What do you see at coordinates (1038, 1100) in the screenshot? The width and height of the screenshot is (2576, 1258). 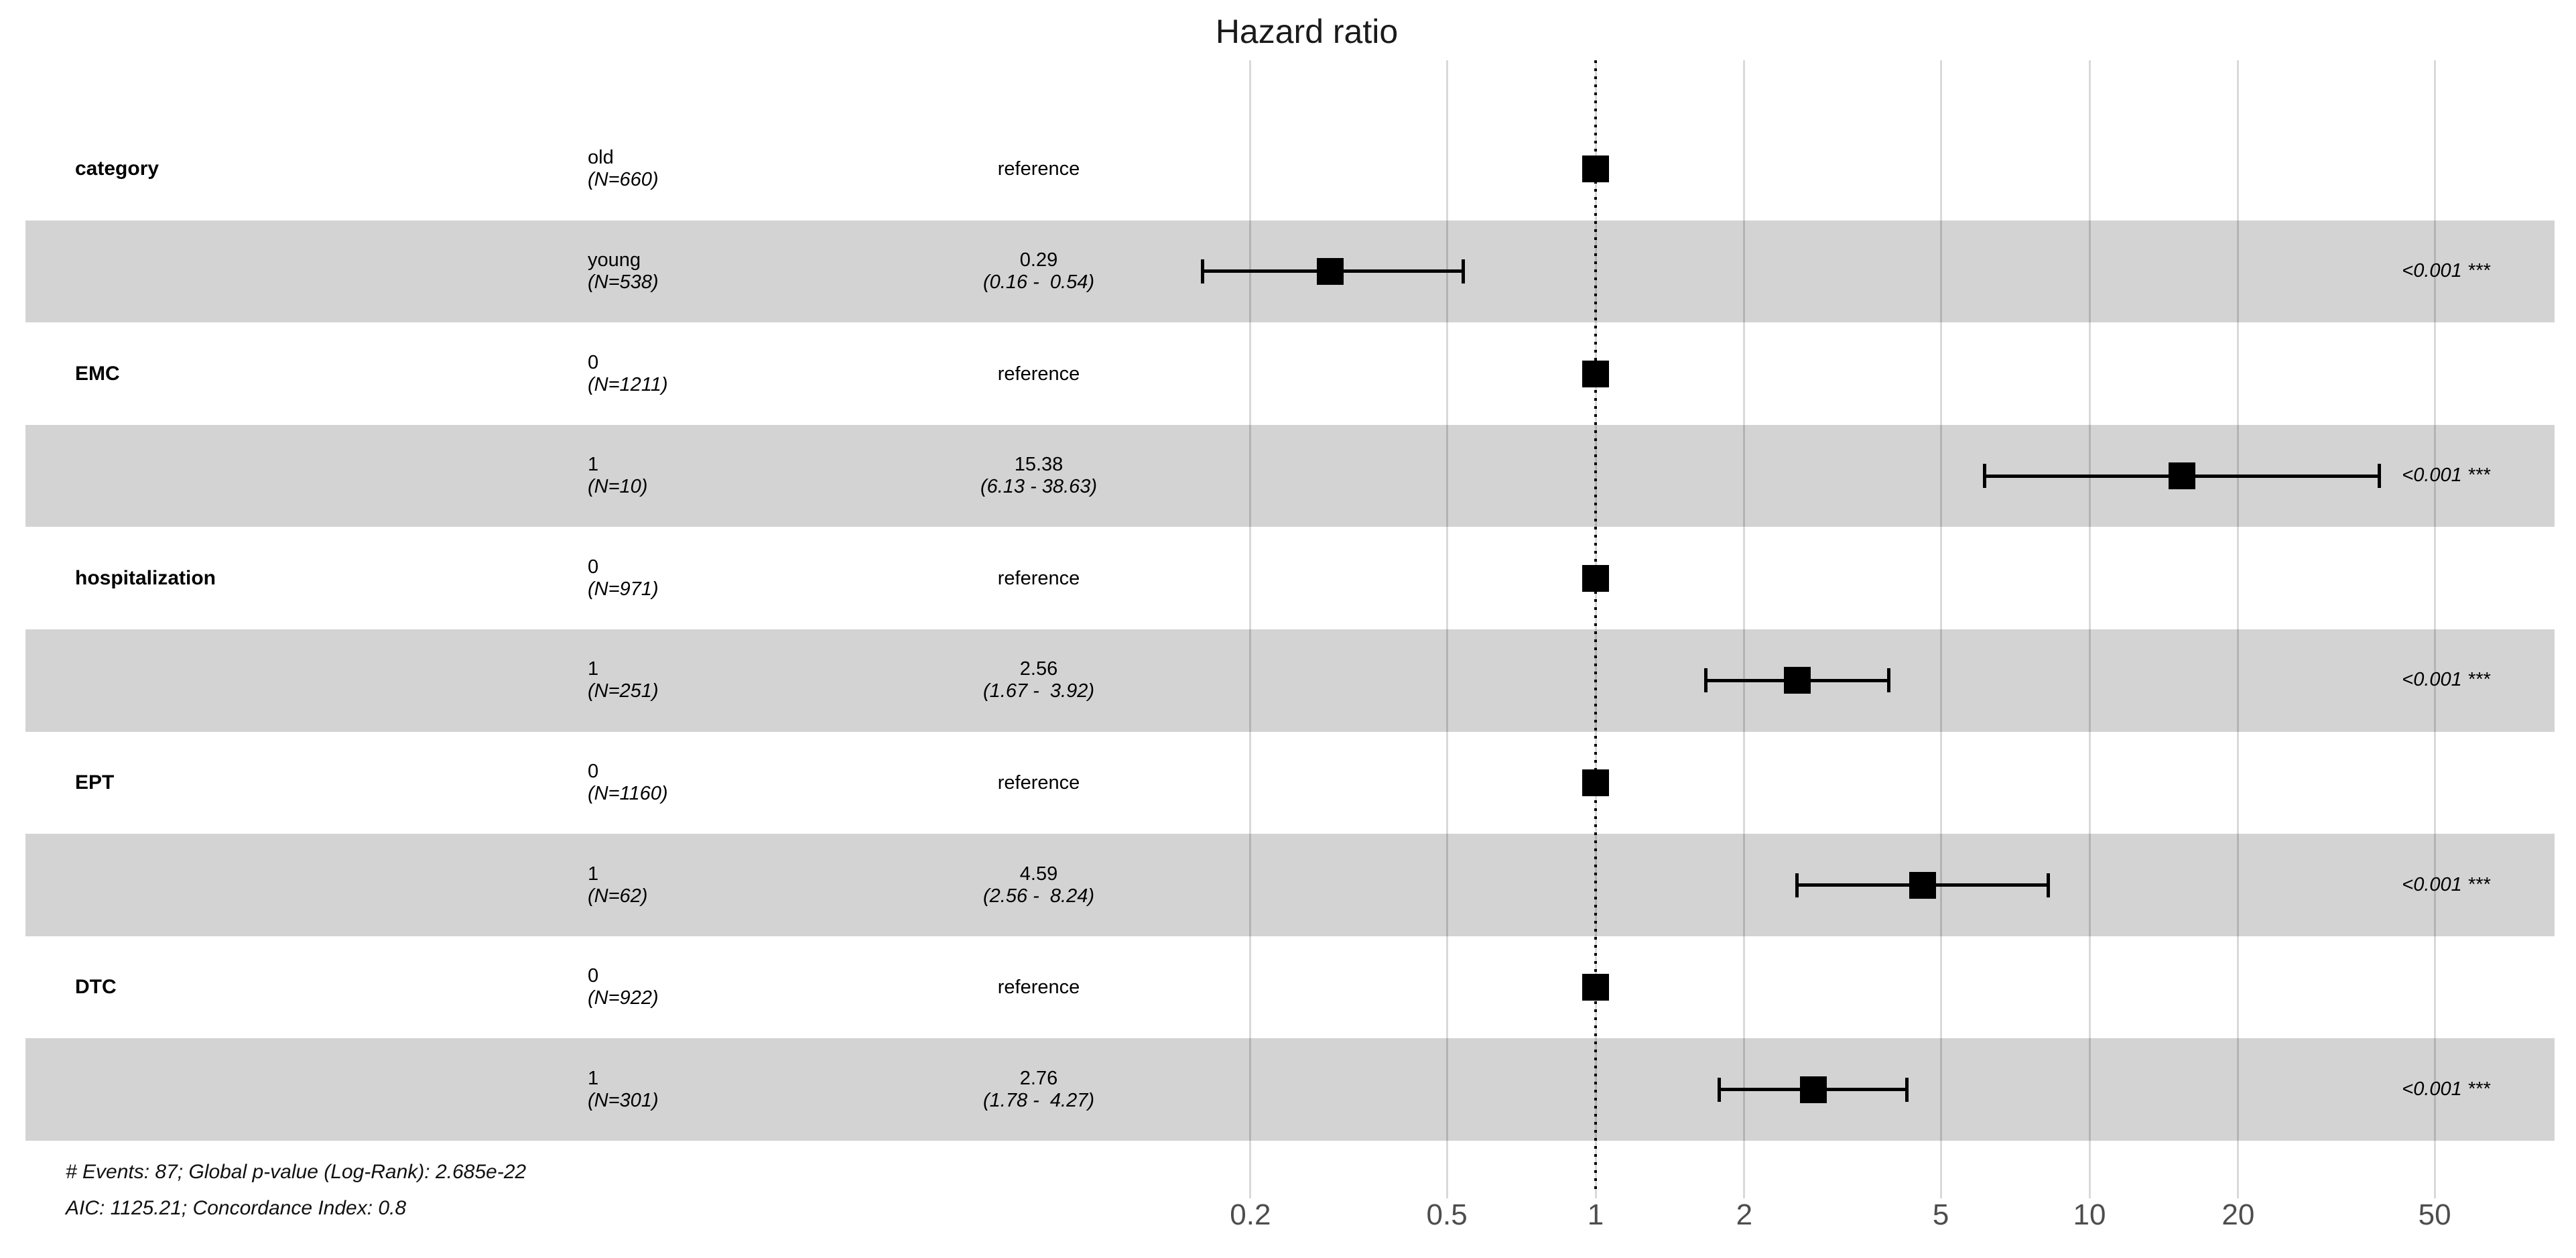 I see `row-ci-value: (1.78 - 4.27)` at bounding box center [1038, 1100].